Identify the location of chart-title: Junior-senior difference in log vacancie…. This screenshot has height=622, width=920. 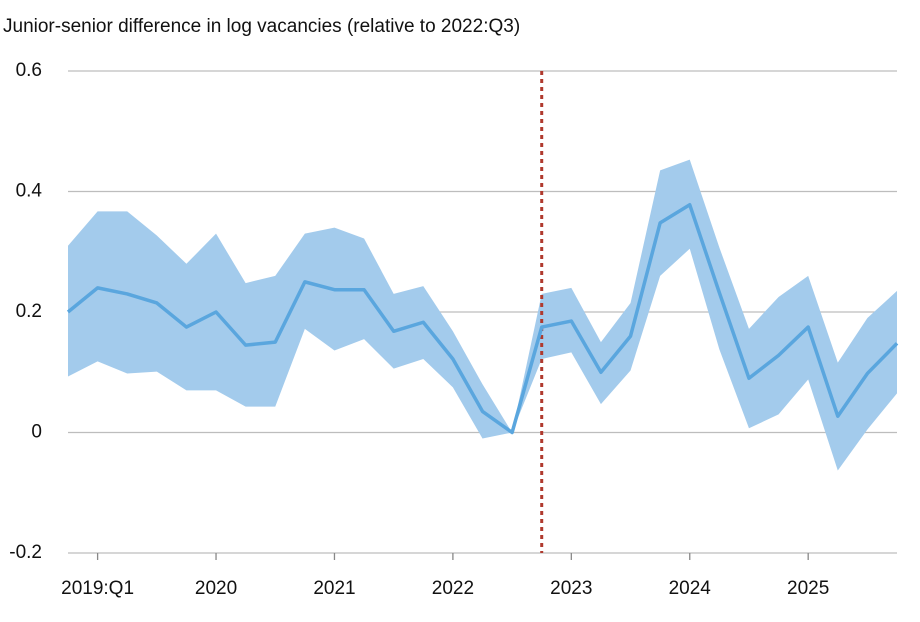
(261, 26).